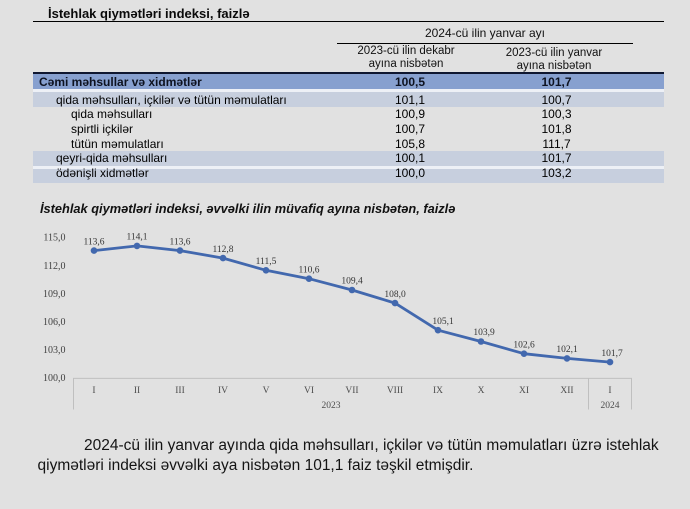 The width and height of the screenshot is (690, 509). What do you see at coordinates (351, 391) in the screenshot?
I see `svg-text: VII` at bounding box center [351, 391].